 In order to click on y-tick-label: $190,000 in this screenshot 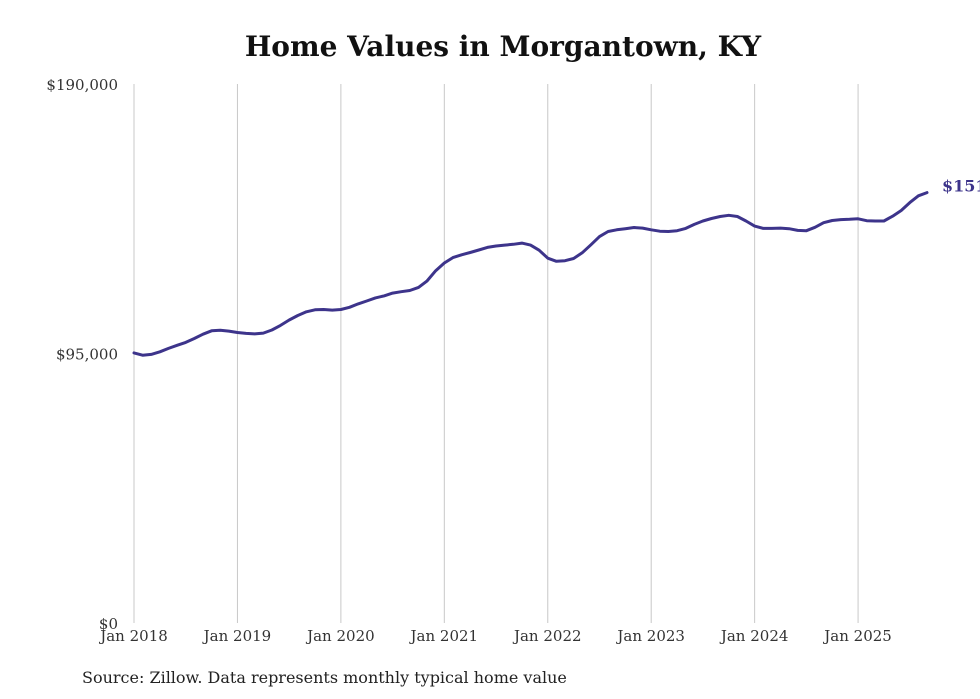, I will do `click(82, 85)`.